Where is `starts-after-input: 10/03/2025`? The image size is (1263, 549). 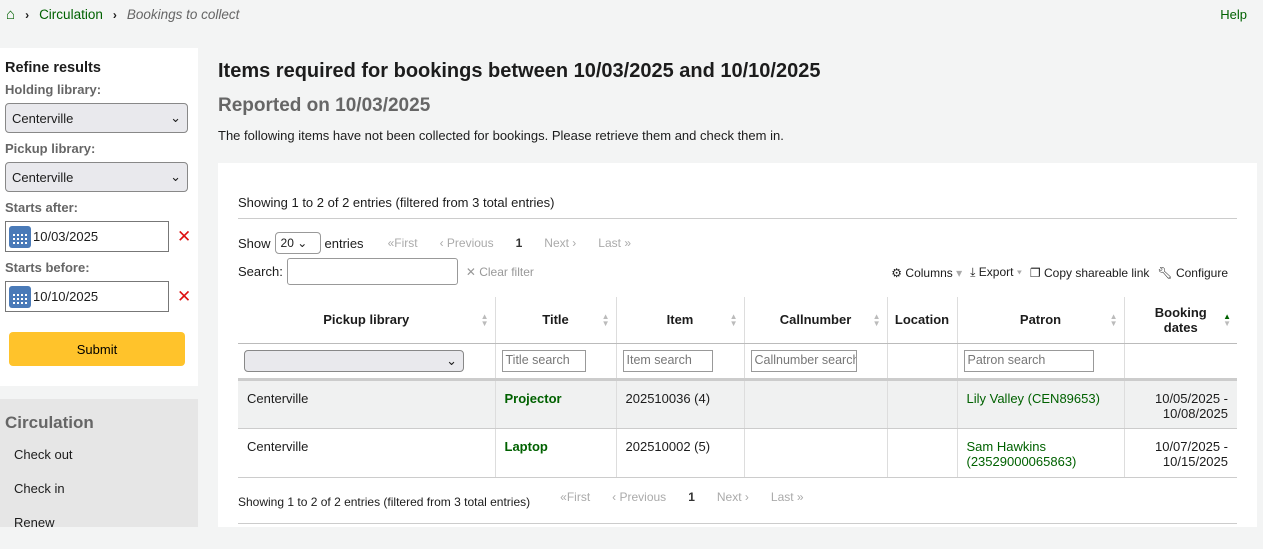 starts-after-input: 10/03/2025 is located at coordinates (87, 236).